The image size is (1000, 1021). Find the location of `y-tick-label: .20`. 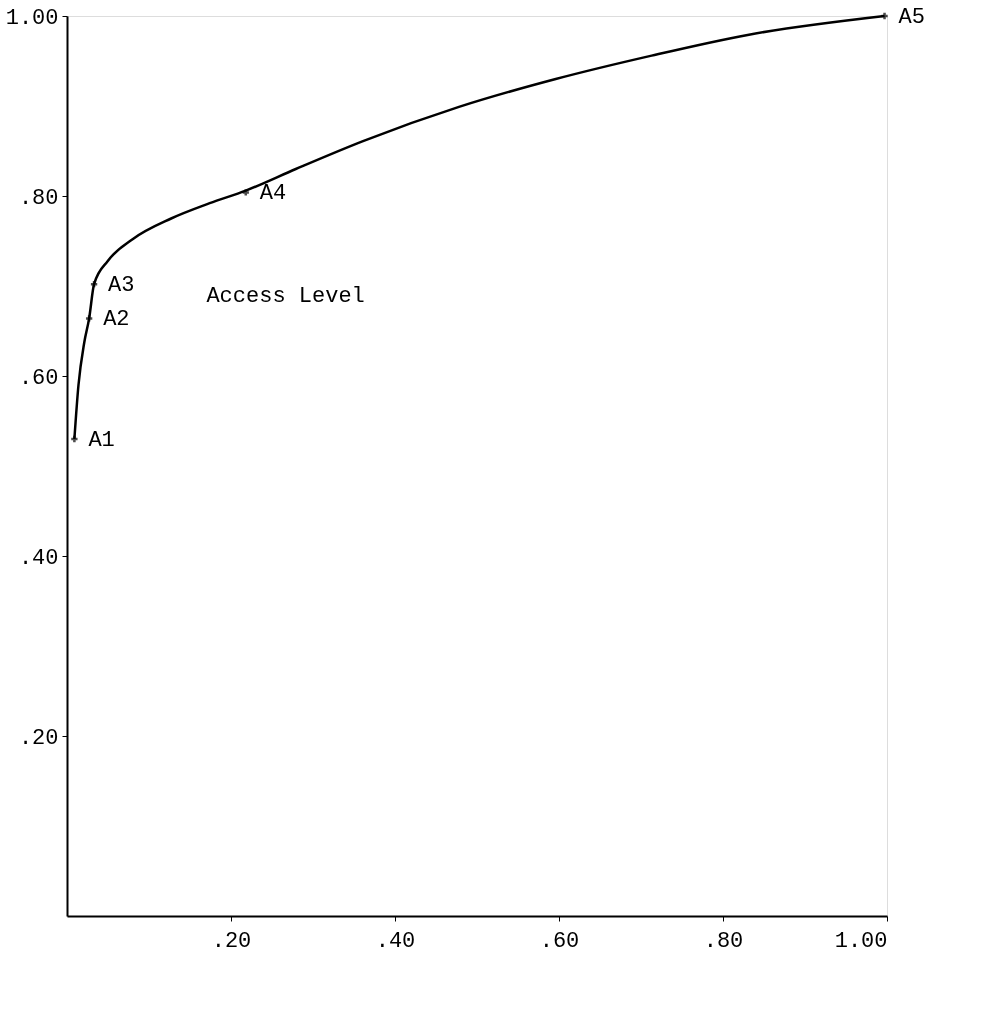

y-tick-label: .20 is located at coordinates (38, 738).